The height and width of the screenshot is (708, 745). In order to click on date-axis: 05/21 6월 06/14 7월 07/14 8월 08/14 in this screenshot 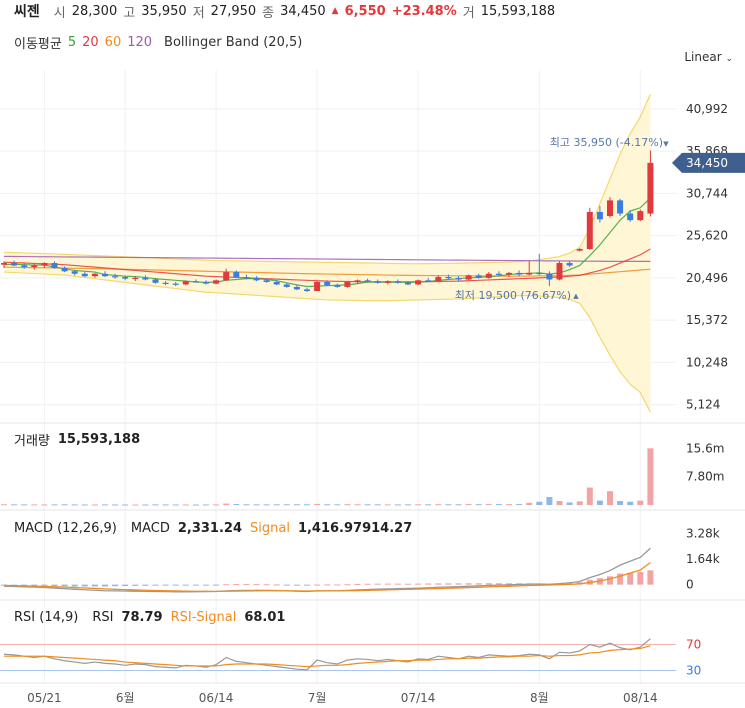, I will do `click(342, 698)`.